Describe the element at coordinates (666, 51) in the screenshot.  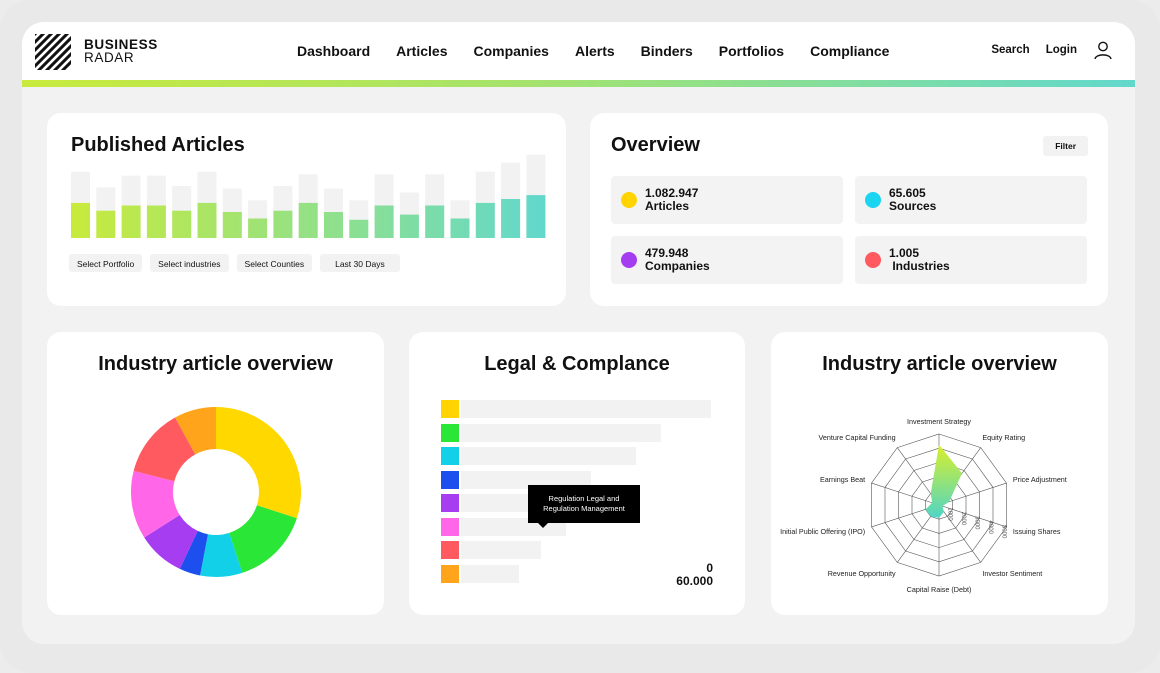
I see `nav-binders: Binders` at that location.